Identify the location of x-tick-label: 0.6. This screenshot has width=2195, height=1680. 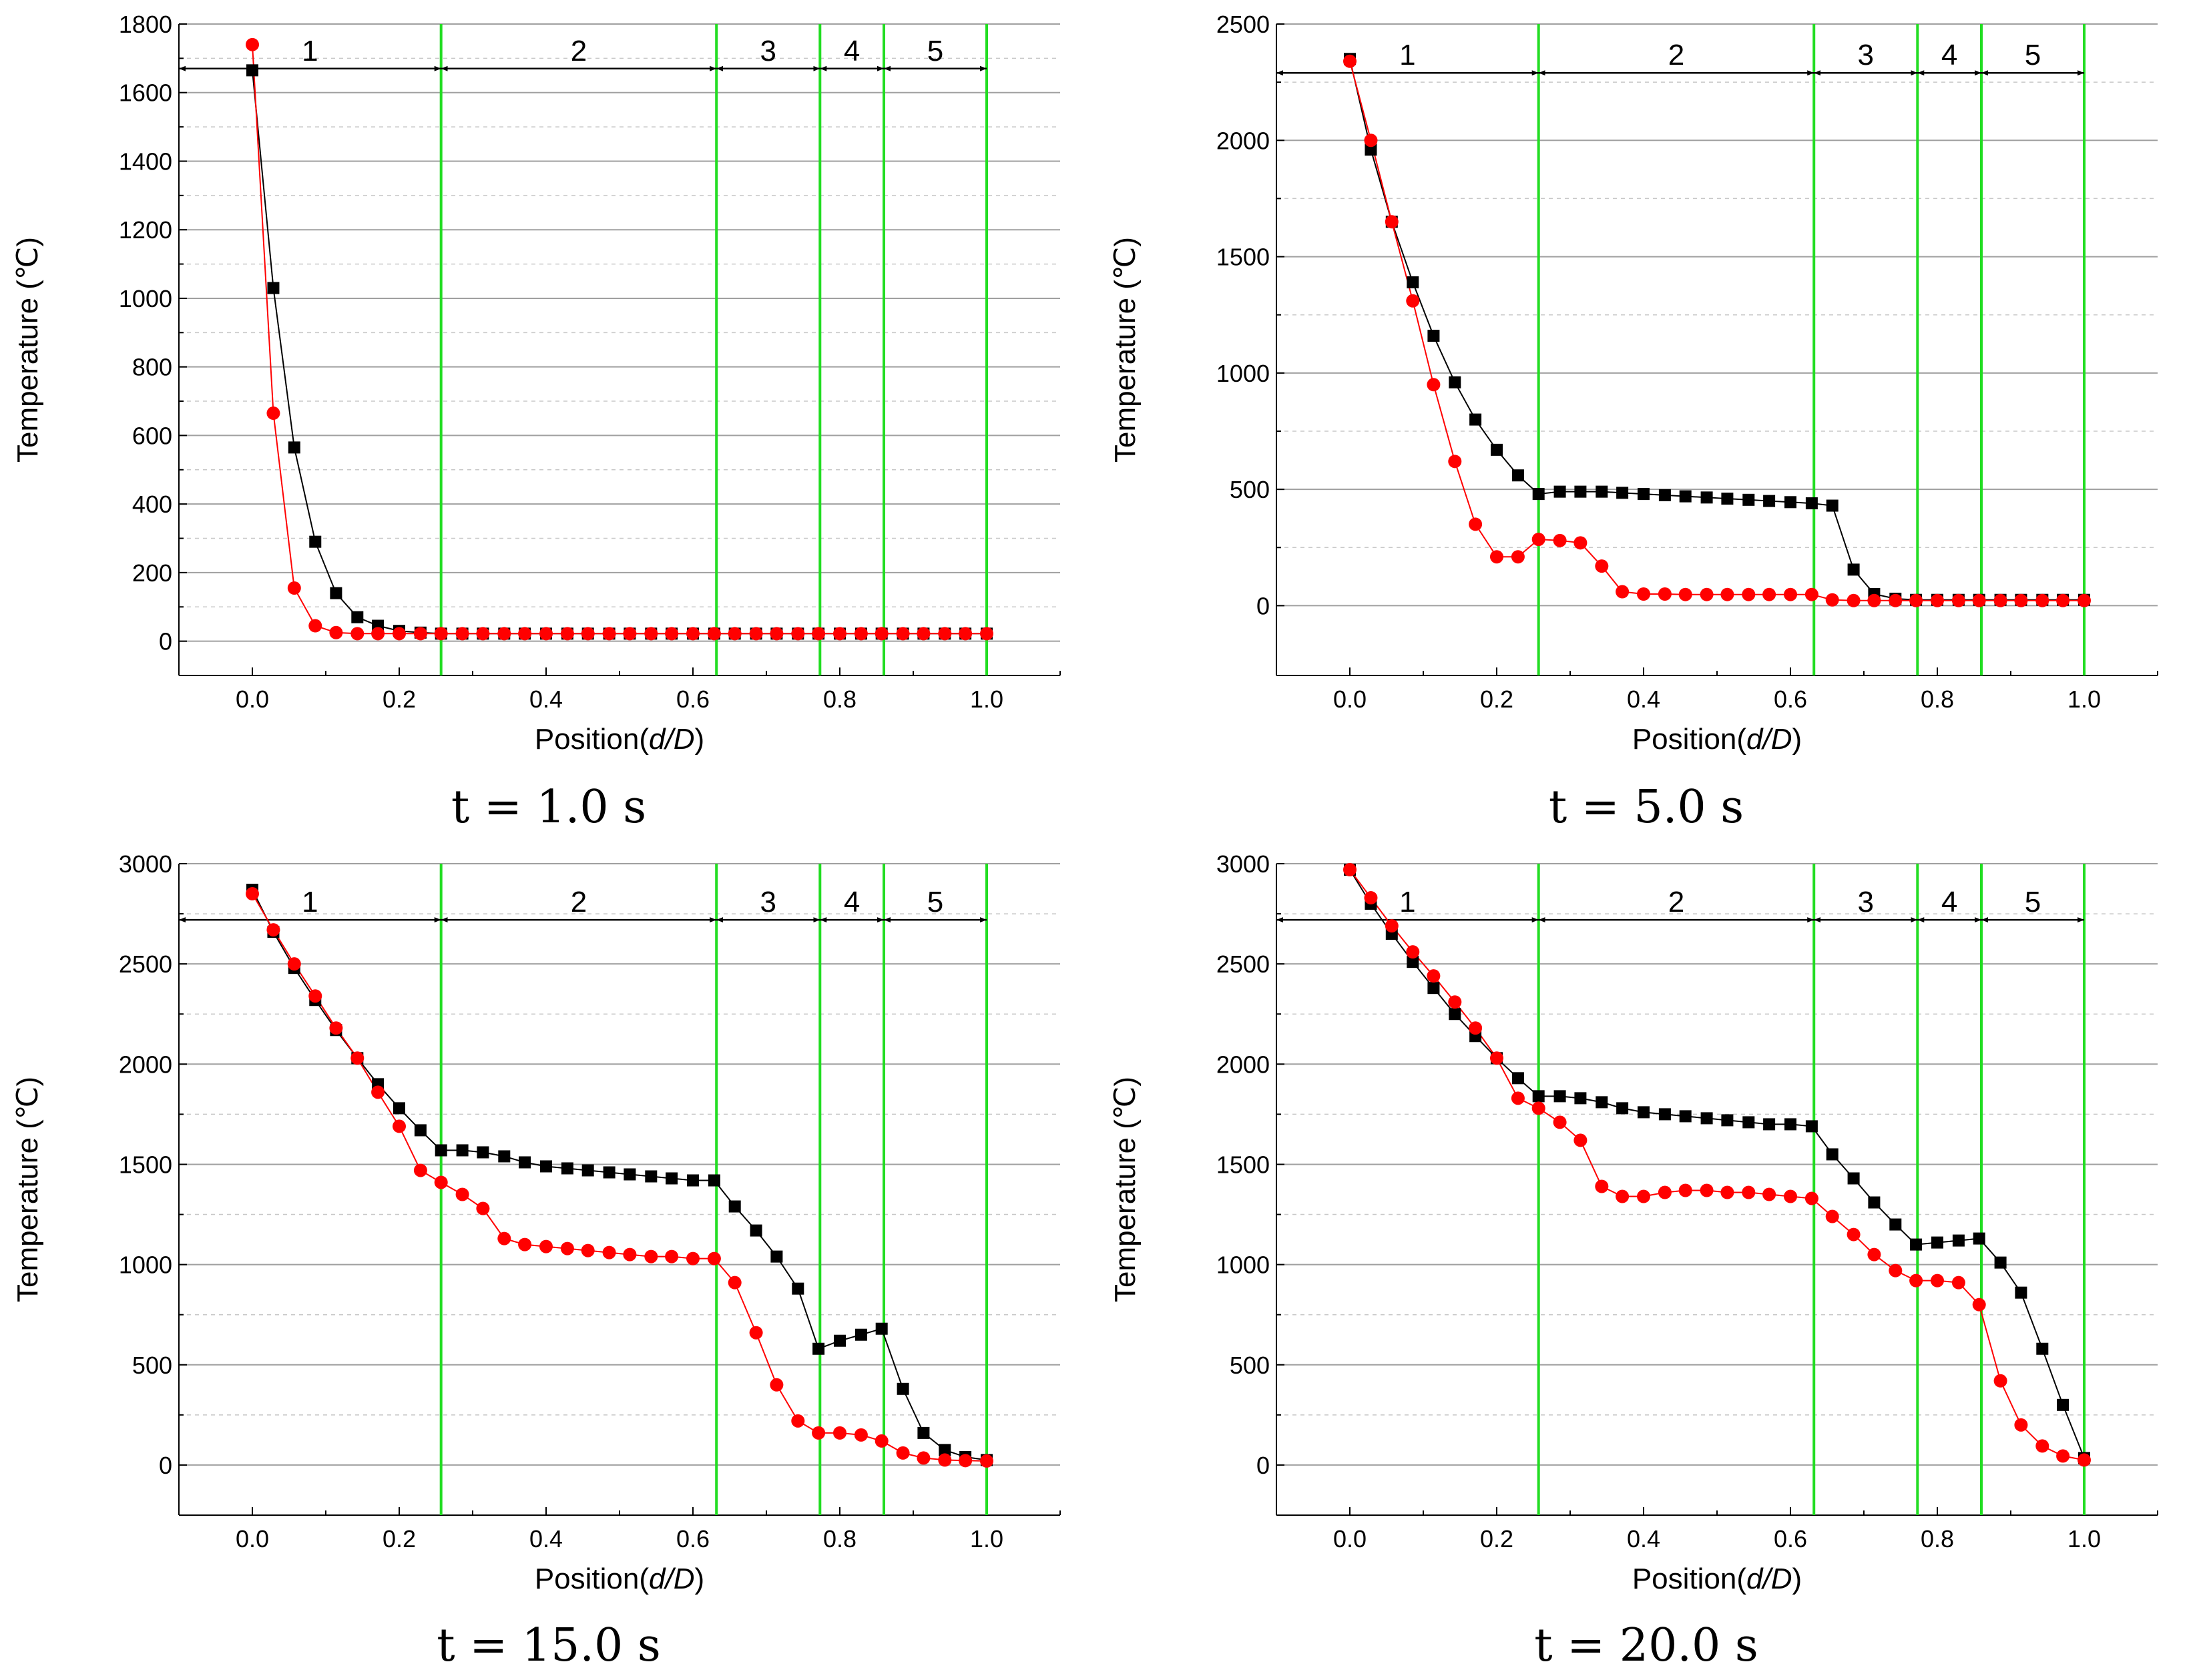
(1790, 699).